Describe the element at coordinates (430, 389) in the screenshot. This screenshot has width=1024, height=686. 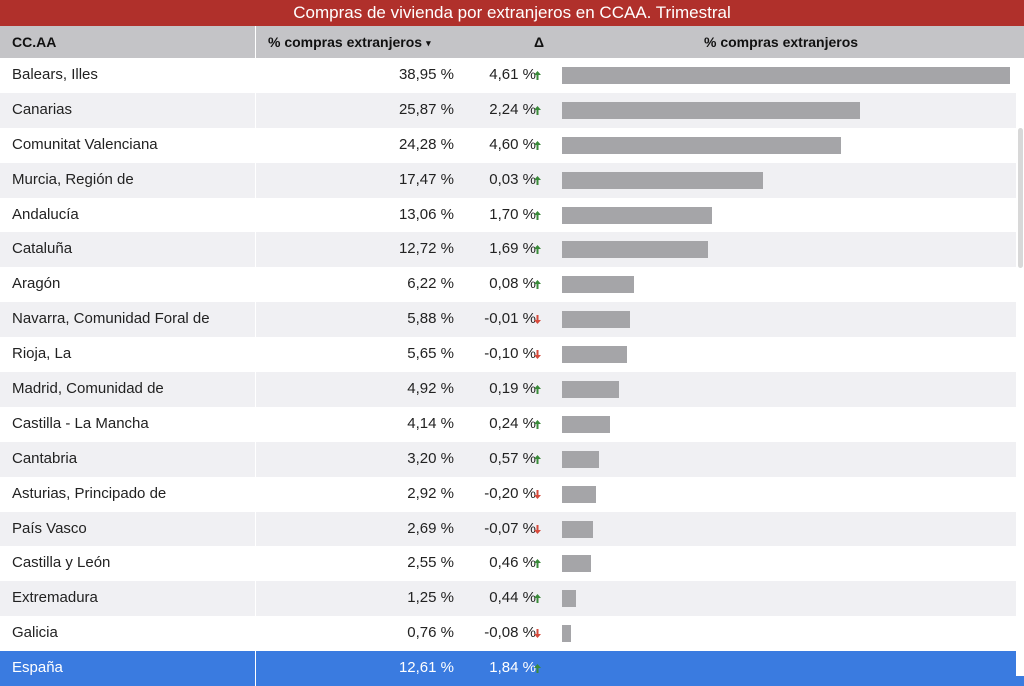
I see `pct-value: 4,92 %` at that location.